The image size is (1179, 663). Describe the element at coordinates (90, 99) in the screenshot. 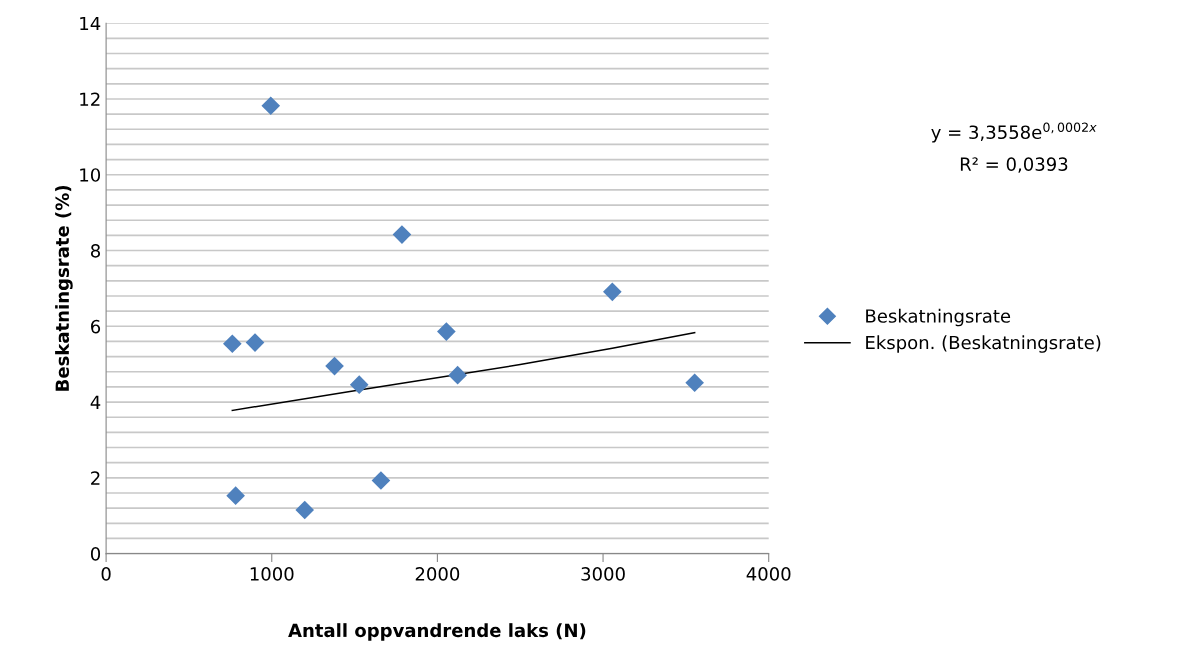

I see `y-tick-label: 12` at that location.